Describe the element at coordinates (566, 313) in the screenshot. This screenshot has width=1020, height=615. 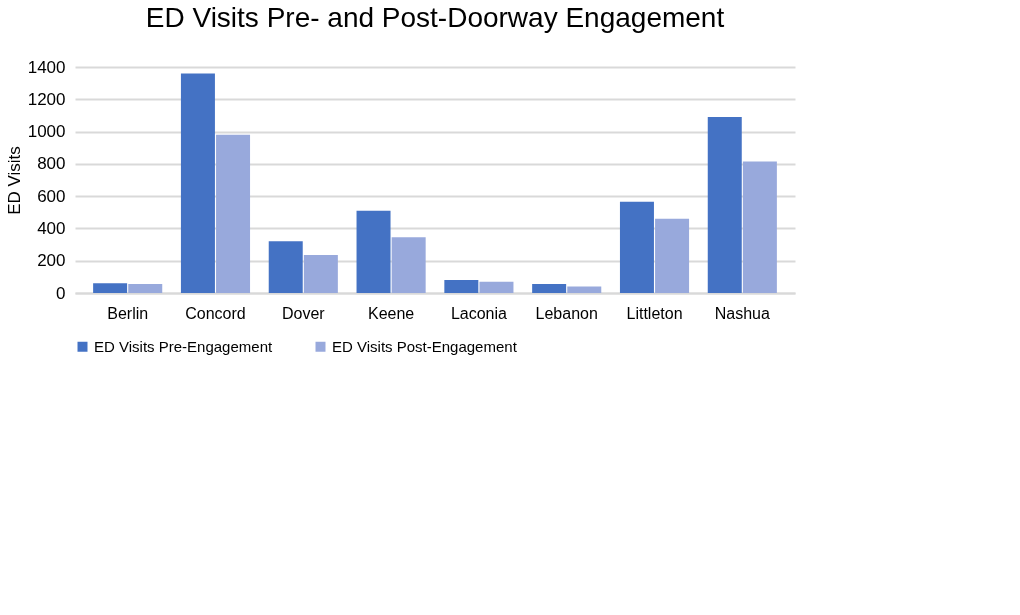
I see `x-tick-label: Lebanon` at that location.